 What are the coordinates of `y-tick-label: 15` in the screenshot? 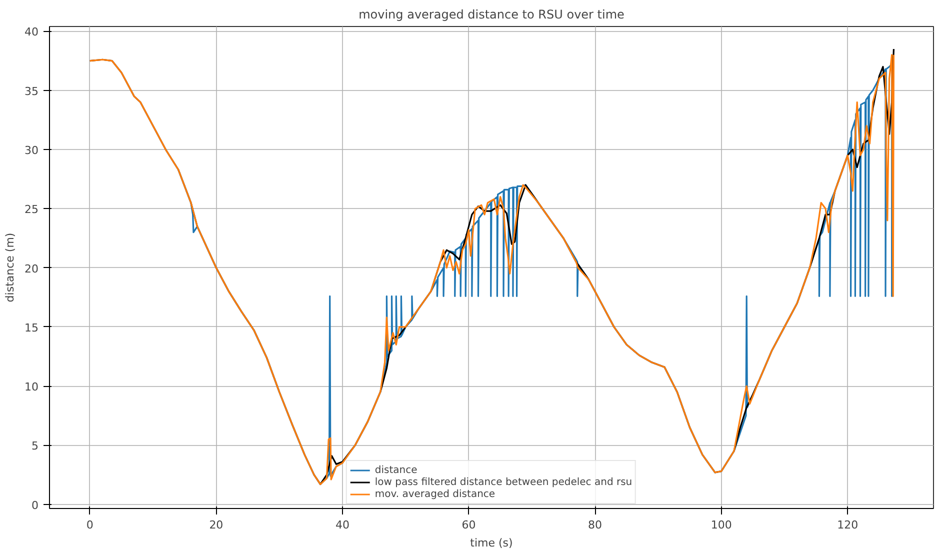 It's located at (31, 327).